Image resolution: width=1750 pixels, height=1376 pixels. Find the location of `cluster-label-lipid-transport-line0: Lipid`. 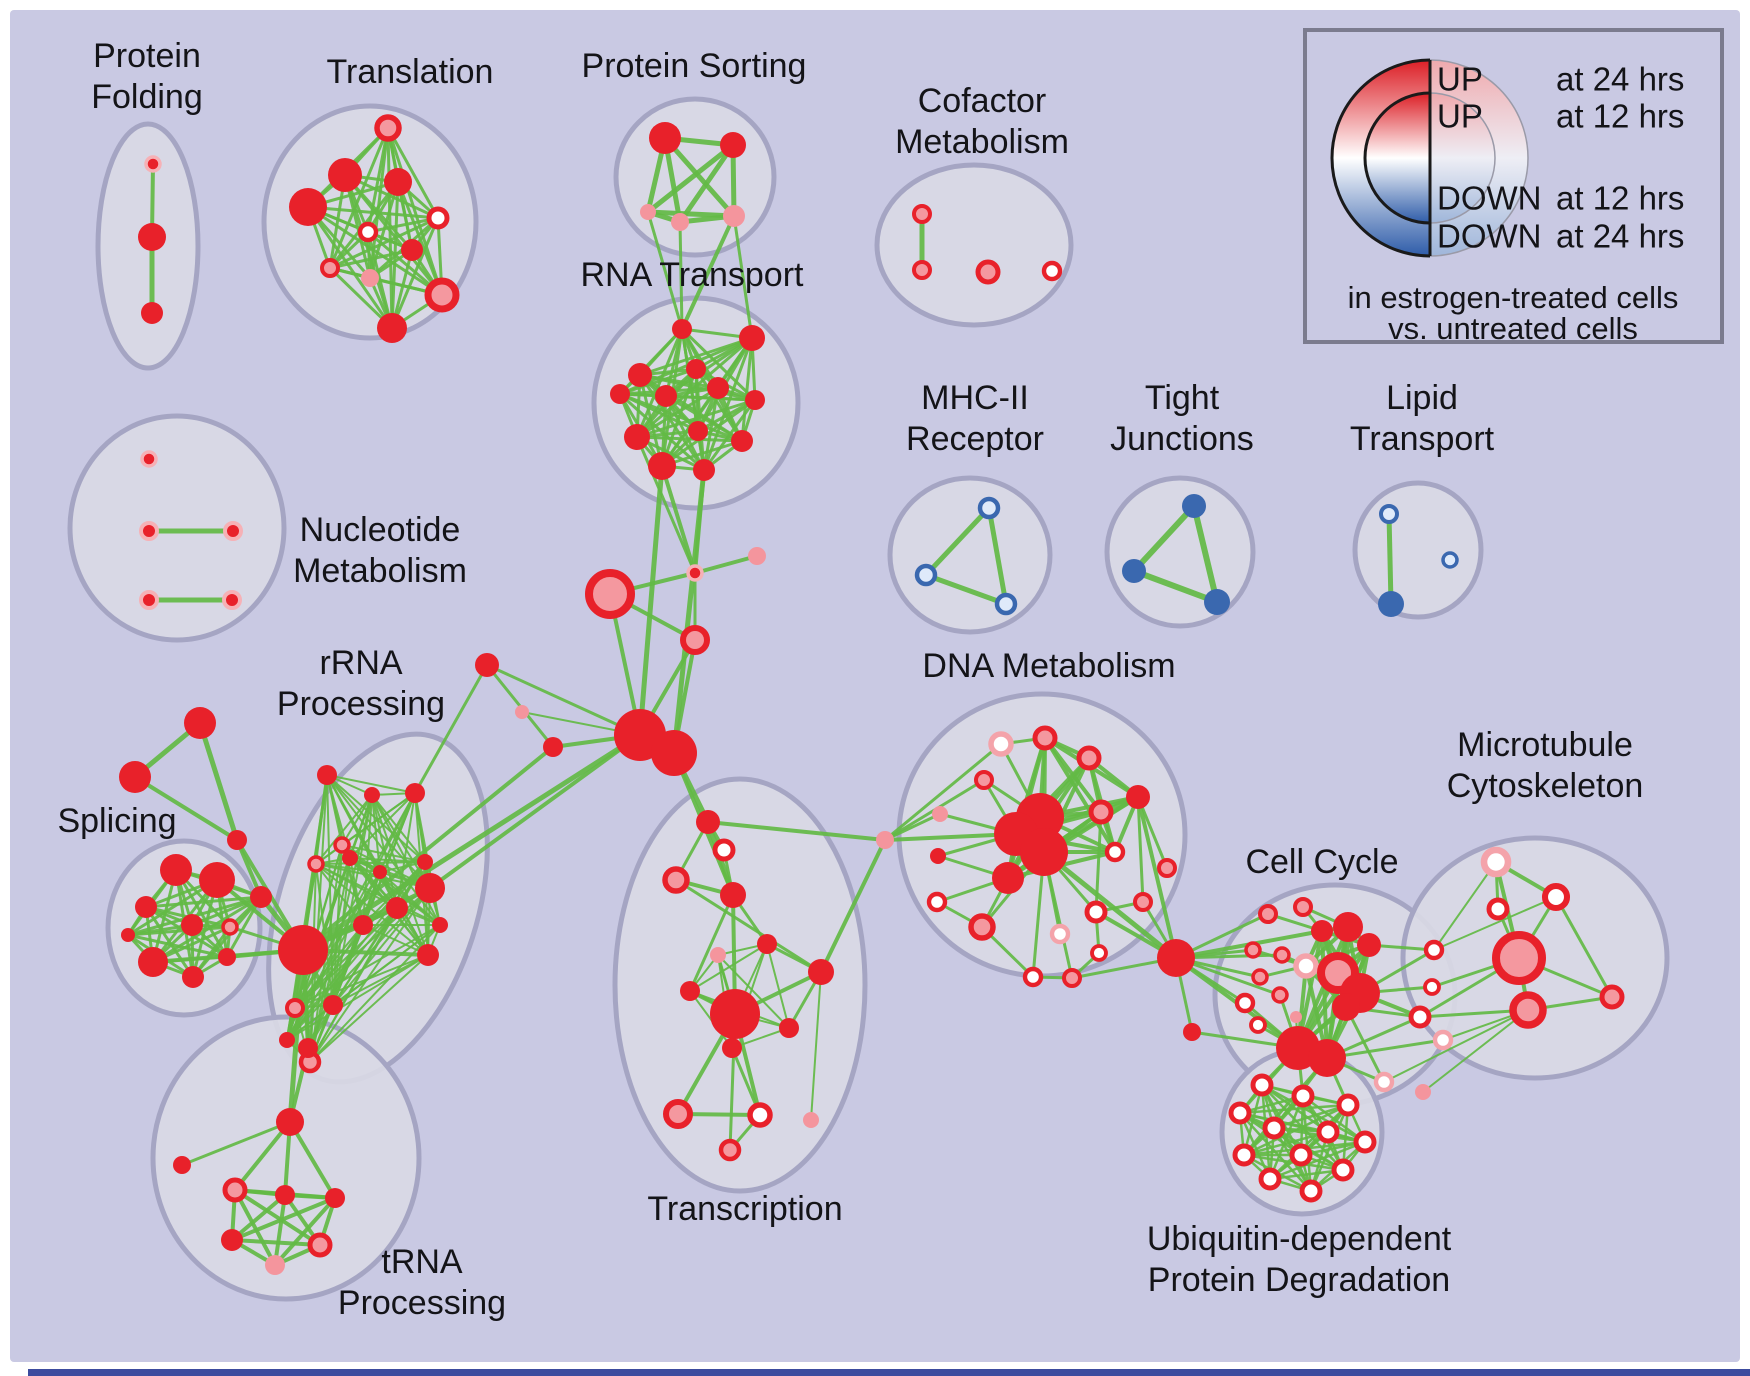

cluster-label-lipid-transport-line0: Lipid is located at coordinates (1422, 398).